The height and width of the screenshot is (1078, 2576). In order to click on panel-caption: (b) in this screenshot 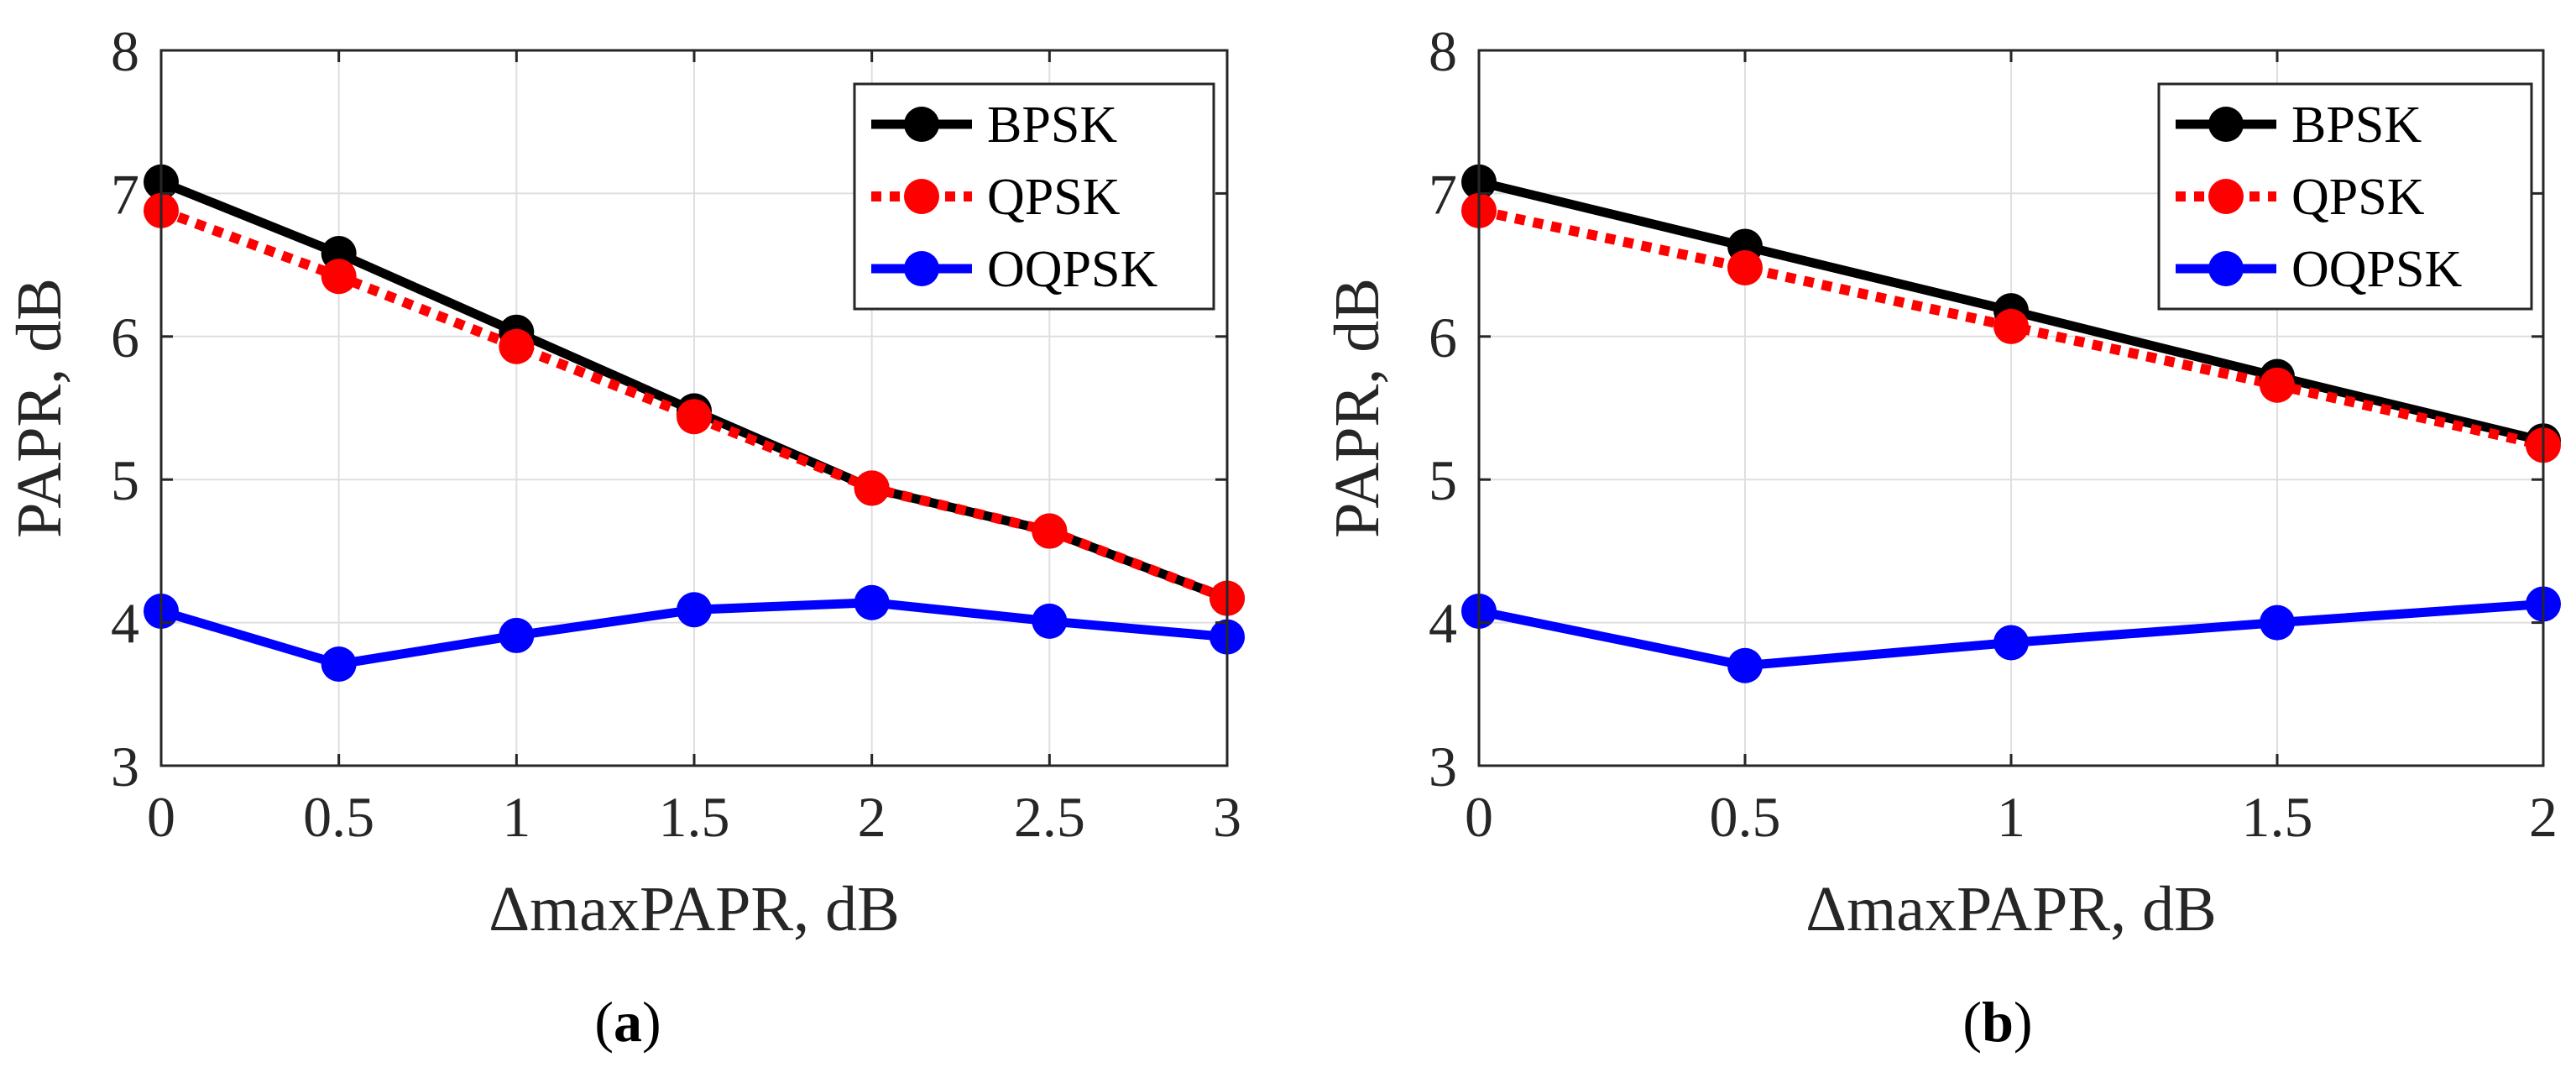, I will do `click(1997, 1022)`.